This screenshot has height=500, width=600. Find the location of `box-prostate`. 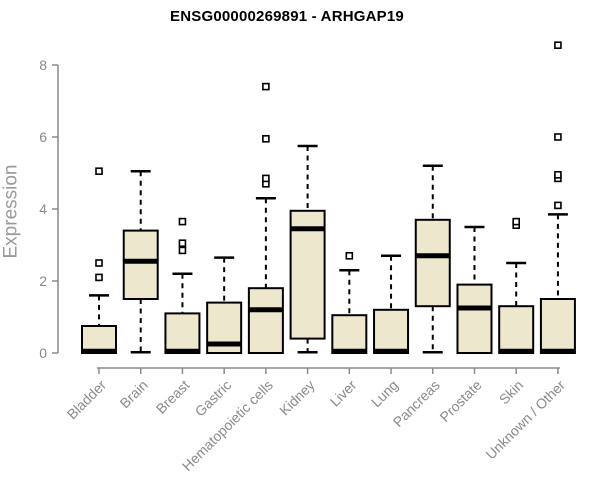

box-prostate is located at coordinates (474, 319).